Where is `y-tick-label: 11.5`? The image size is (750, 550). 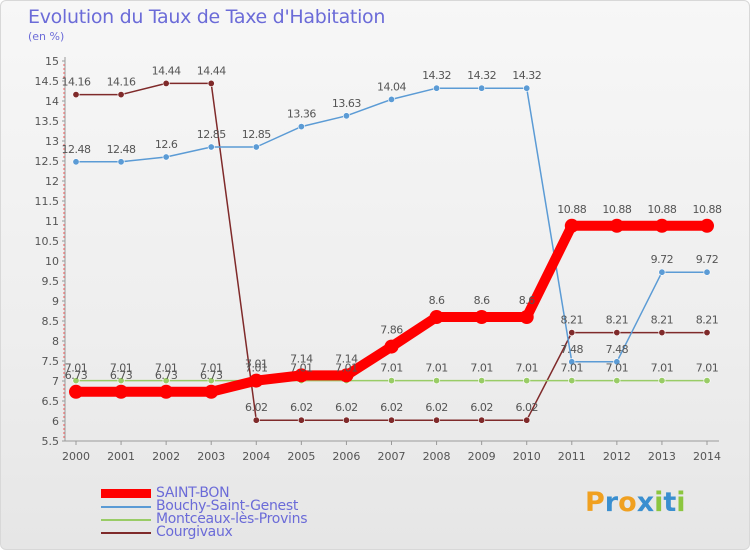
y-tick-label: 11.5 is located at coordinates (47, 201).